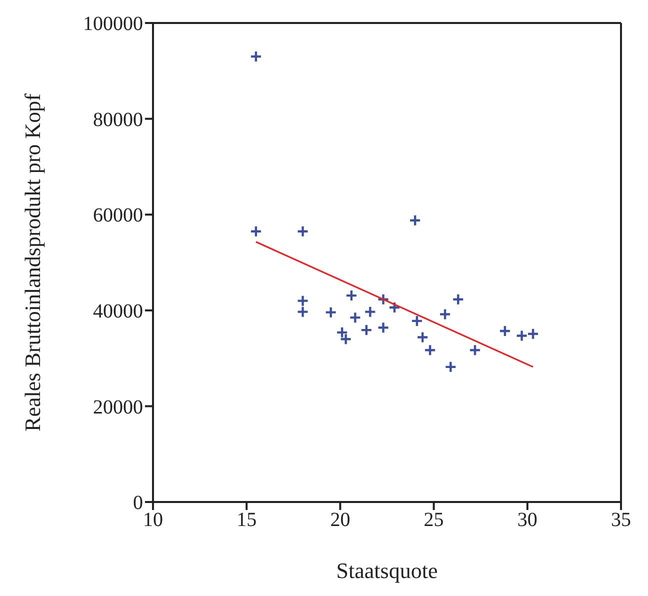  Describe the element at coordinates (340, 520) in the screenshot. I see `x-tick-label: 20` at that location.